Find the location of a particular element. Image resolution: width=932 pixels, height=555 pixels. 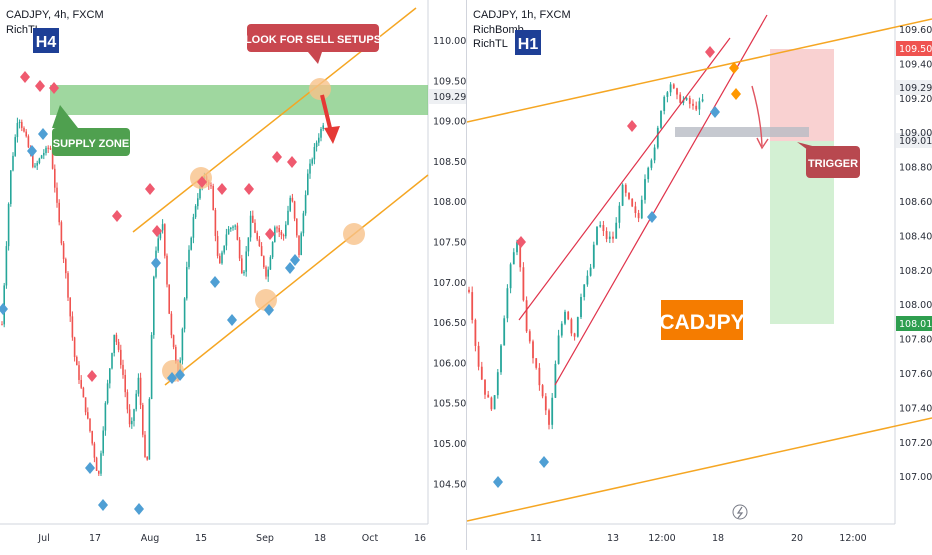

sell-setups-callout-pointer is located at coordinates (315, 58).